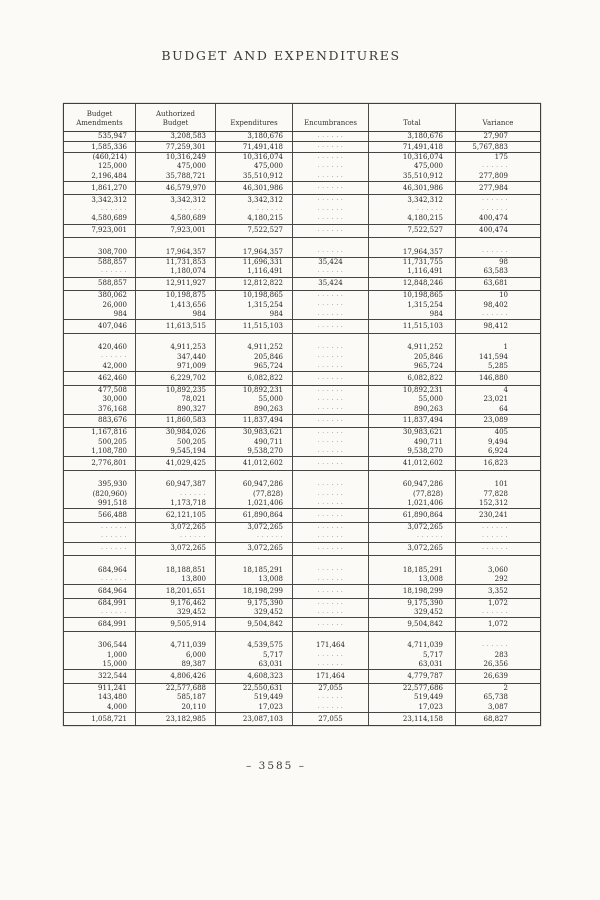  What do you see at coordinates (176, 167) in the screenshot?
I see `table-cell: 475,000` at bounding box center [176, 167].